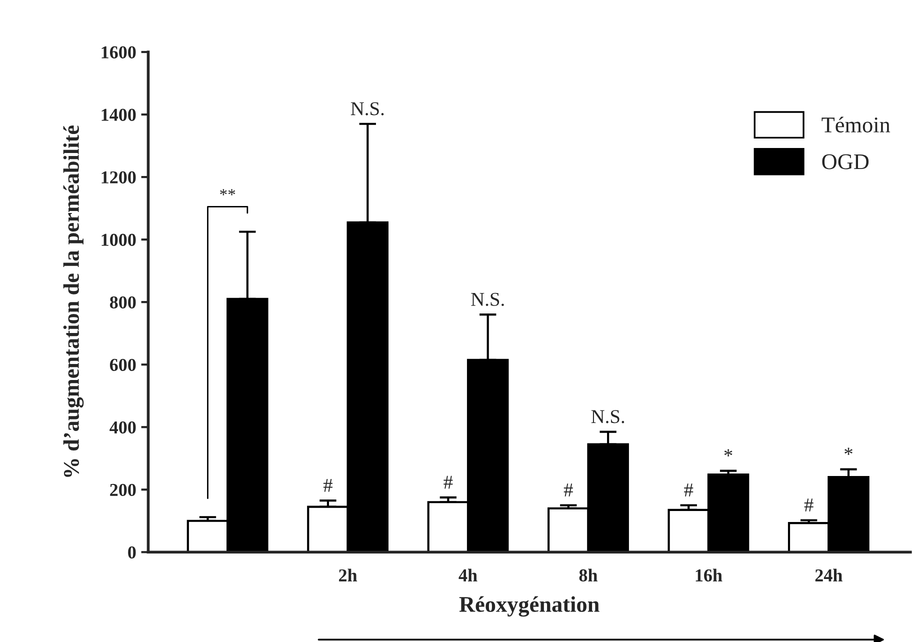 The width and height of the screenshot is (915, 642). I want to click on x-tick-label: 16h, so click(709, 575).